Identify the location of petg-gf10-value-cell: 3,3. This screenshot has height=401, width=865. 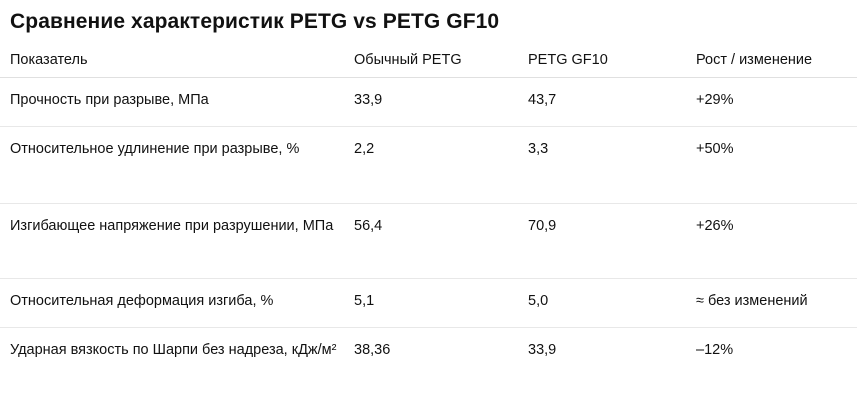
(602, 165).